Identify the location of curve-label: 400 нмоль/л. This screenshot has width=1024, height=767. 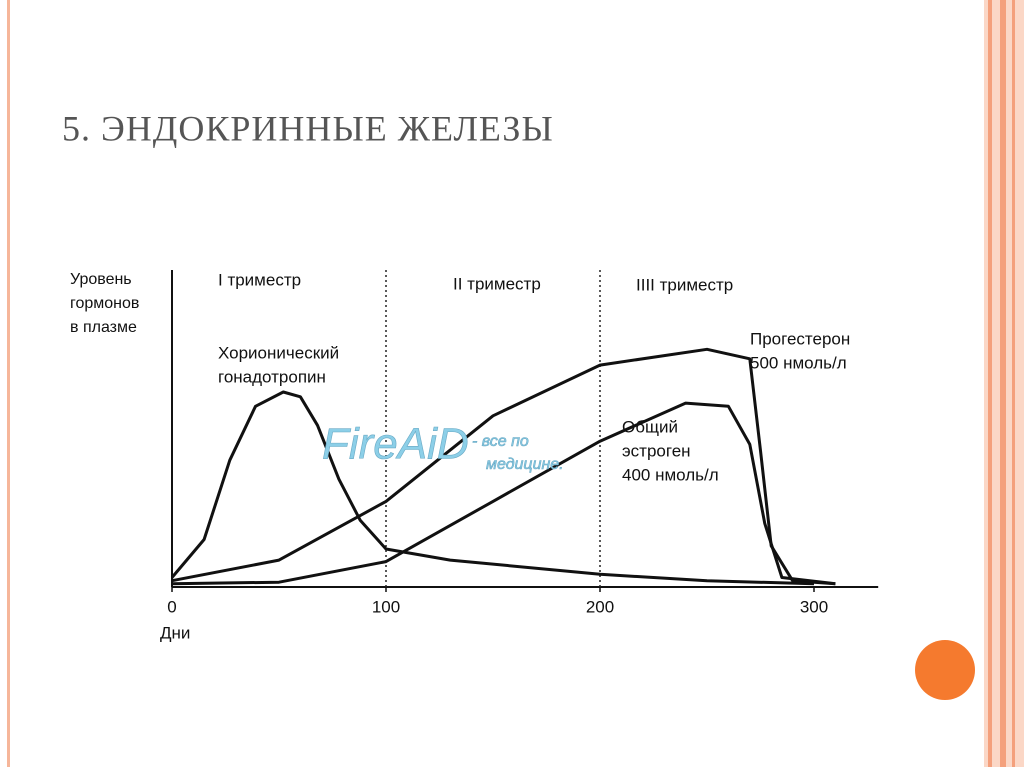
(670, 474).